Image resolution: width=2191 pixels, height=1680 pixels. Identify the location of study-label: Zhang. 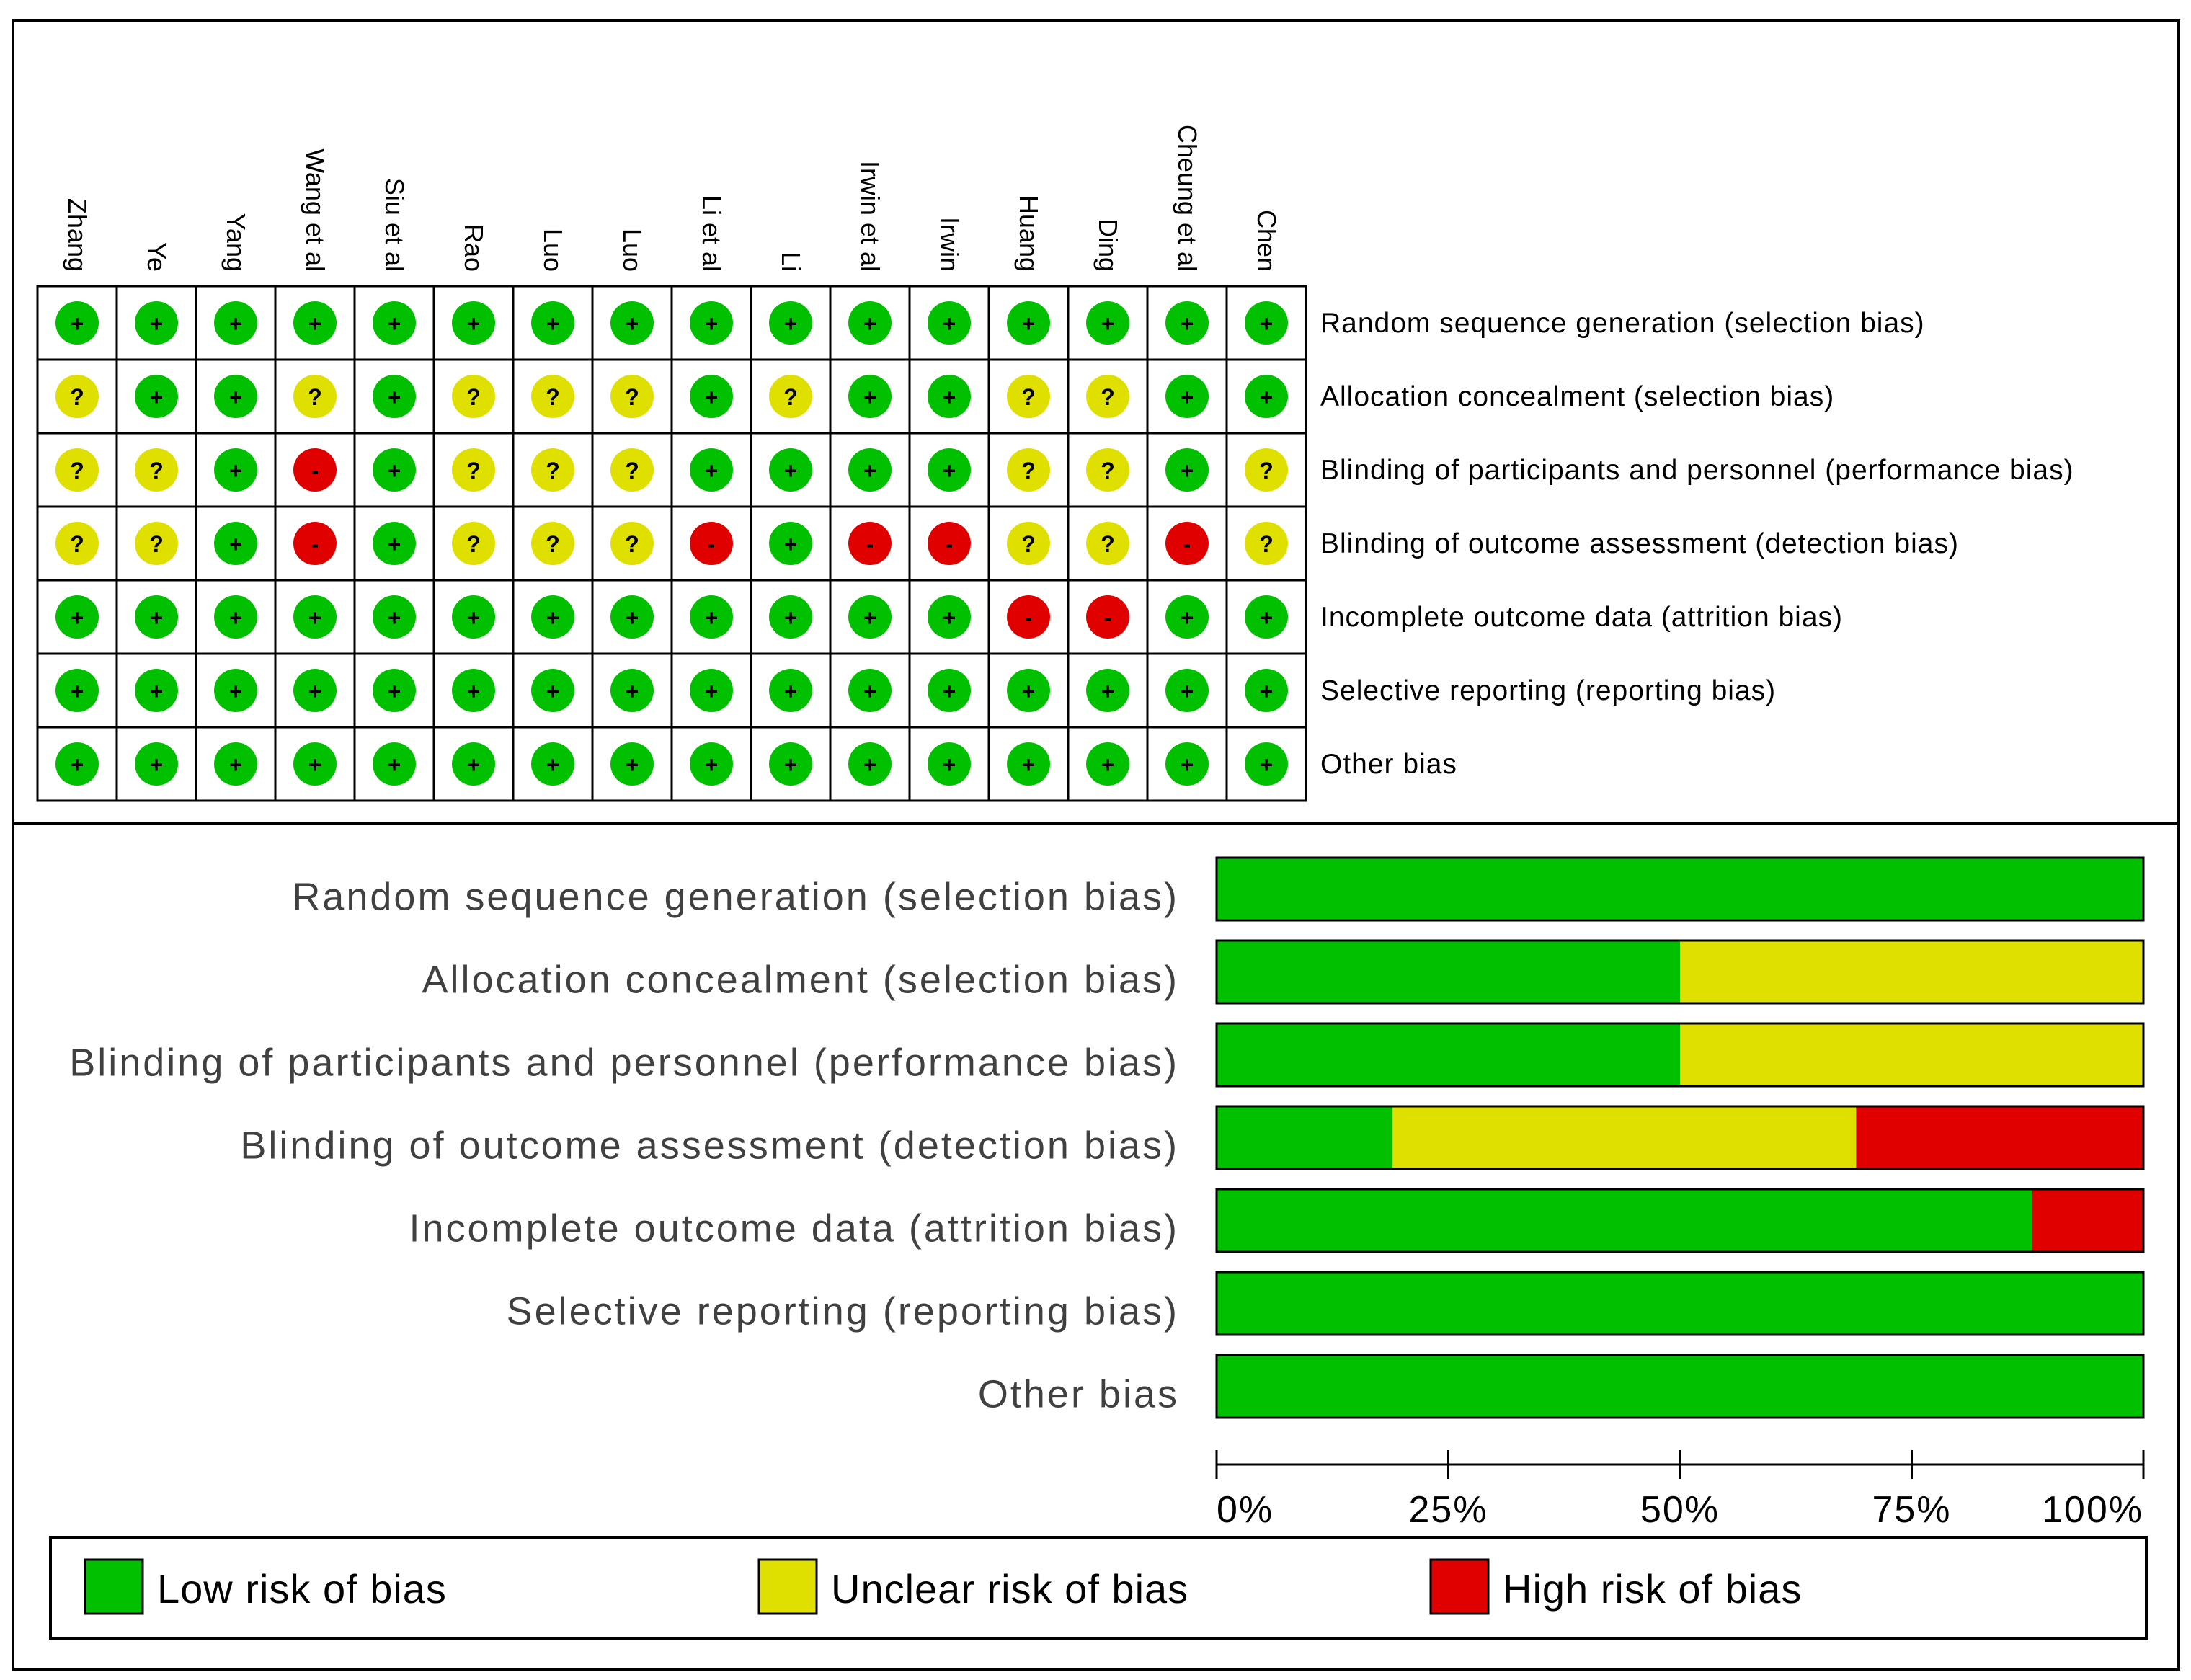
(77, 235).